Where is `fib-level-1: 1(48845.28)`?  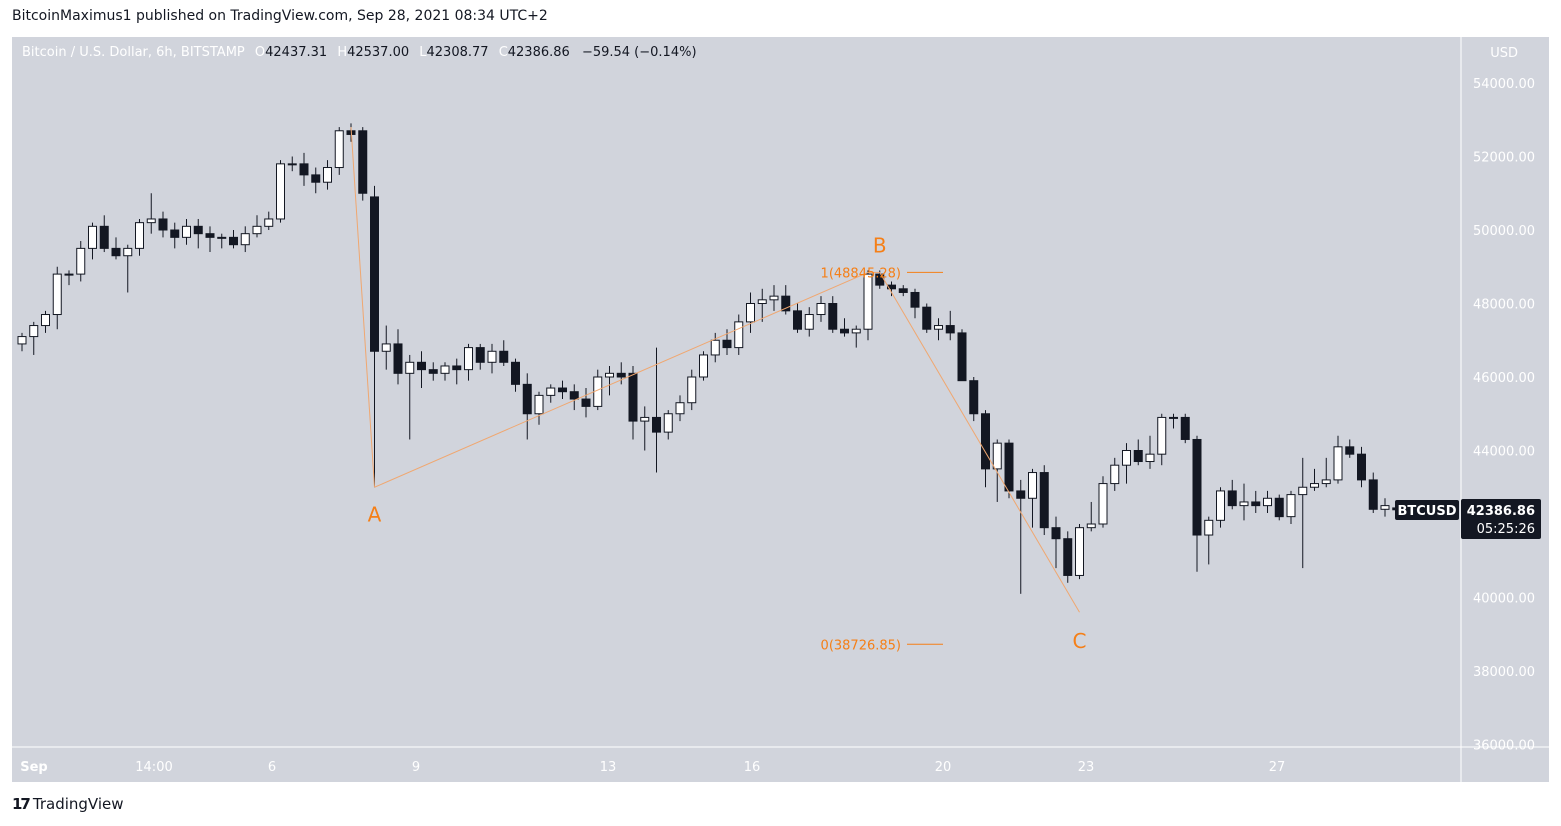
fib-level-1: 1(48845.28) is located at coordinates (882, 273).